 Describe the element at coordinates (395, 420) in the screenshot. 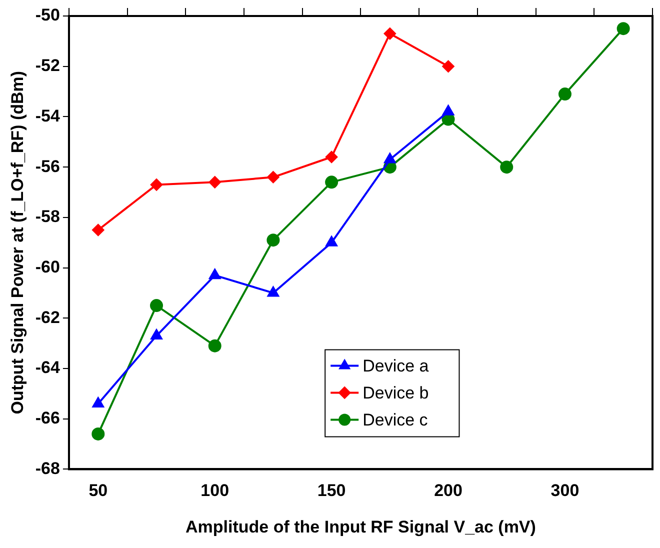

I see `legend-label: Device c` at that location.